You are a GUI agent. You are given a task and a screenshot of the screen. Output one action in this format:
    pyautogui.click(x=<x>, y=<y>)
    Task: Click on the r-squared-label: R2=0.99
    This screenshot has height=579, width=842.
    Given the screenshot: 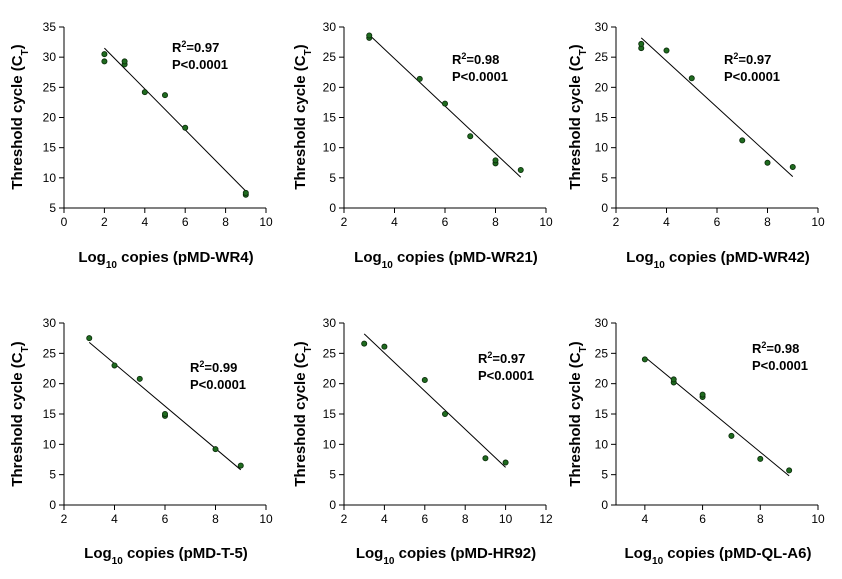 What is the action you would take?
    pyautogui.click(x=213, y=367)
    